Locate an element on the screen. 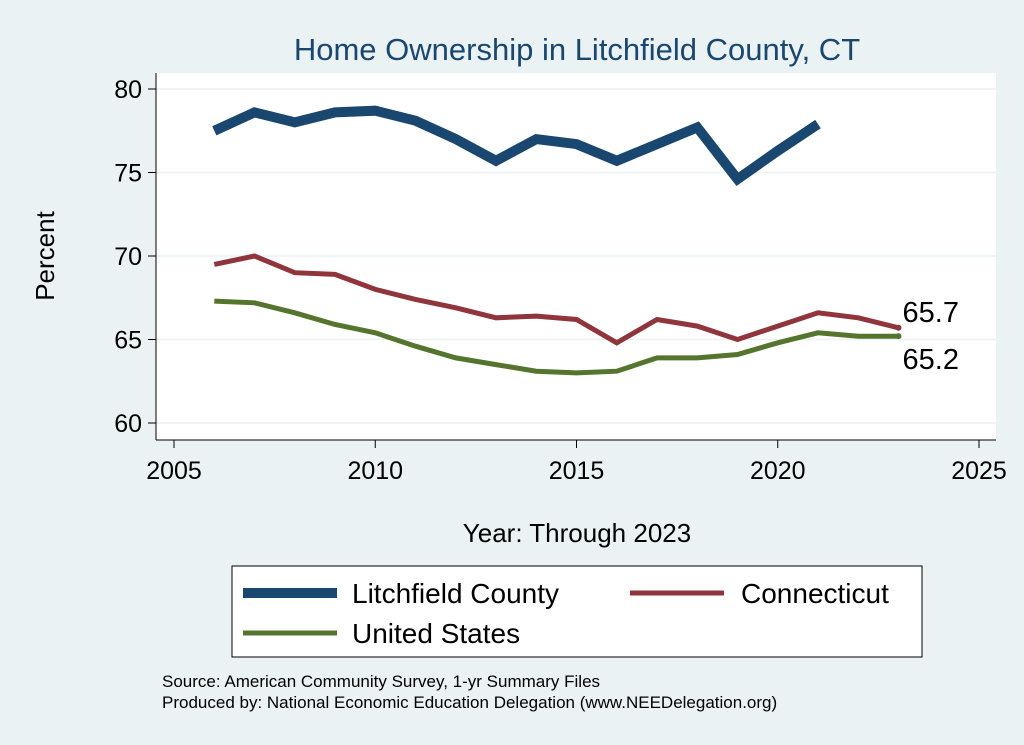 The height and width of the screenshot is (745, 1024). x-tick-label-2020: 2020 is located at coordinates (778, 471).